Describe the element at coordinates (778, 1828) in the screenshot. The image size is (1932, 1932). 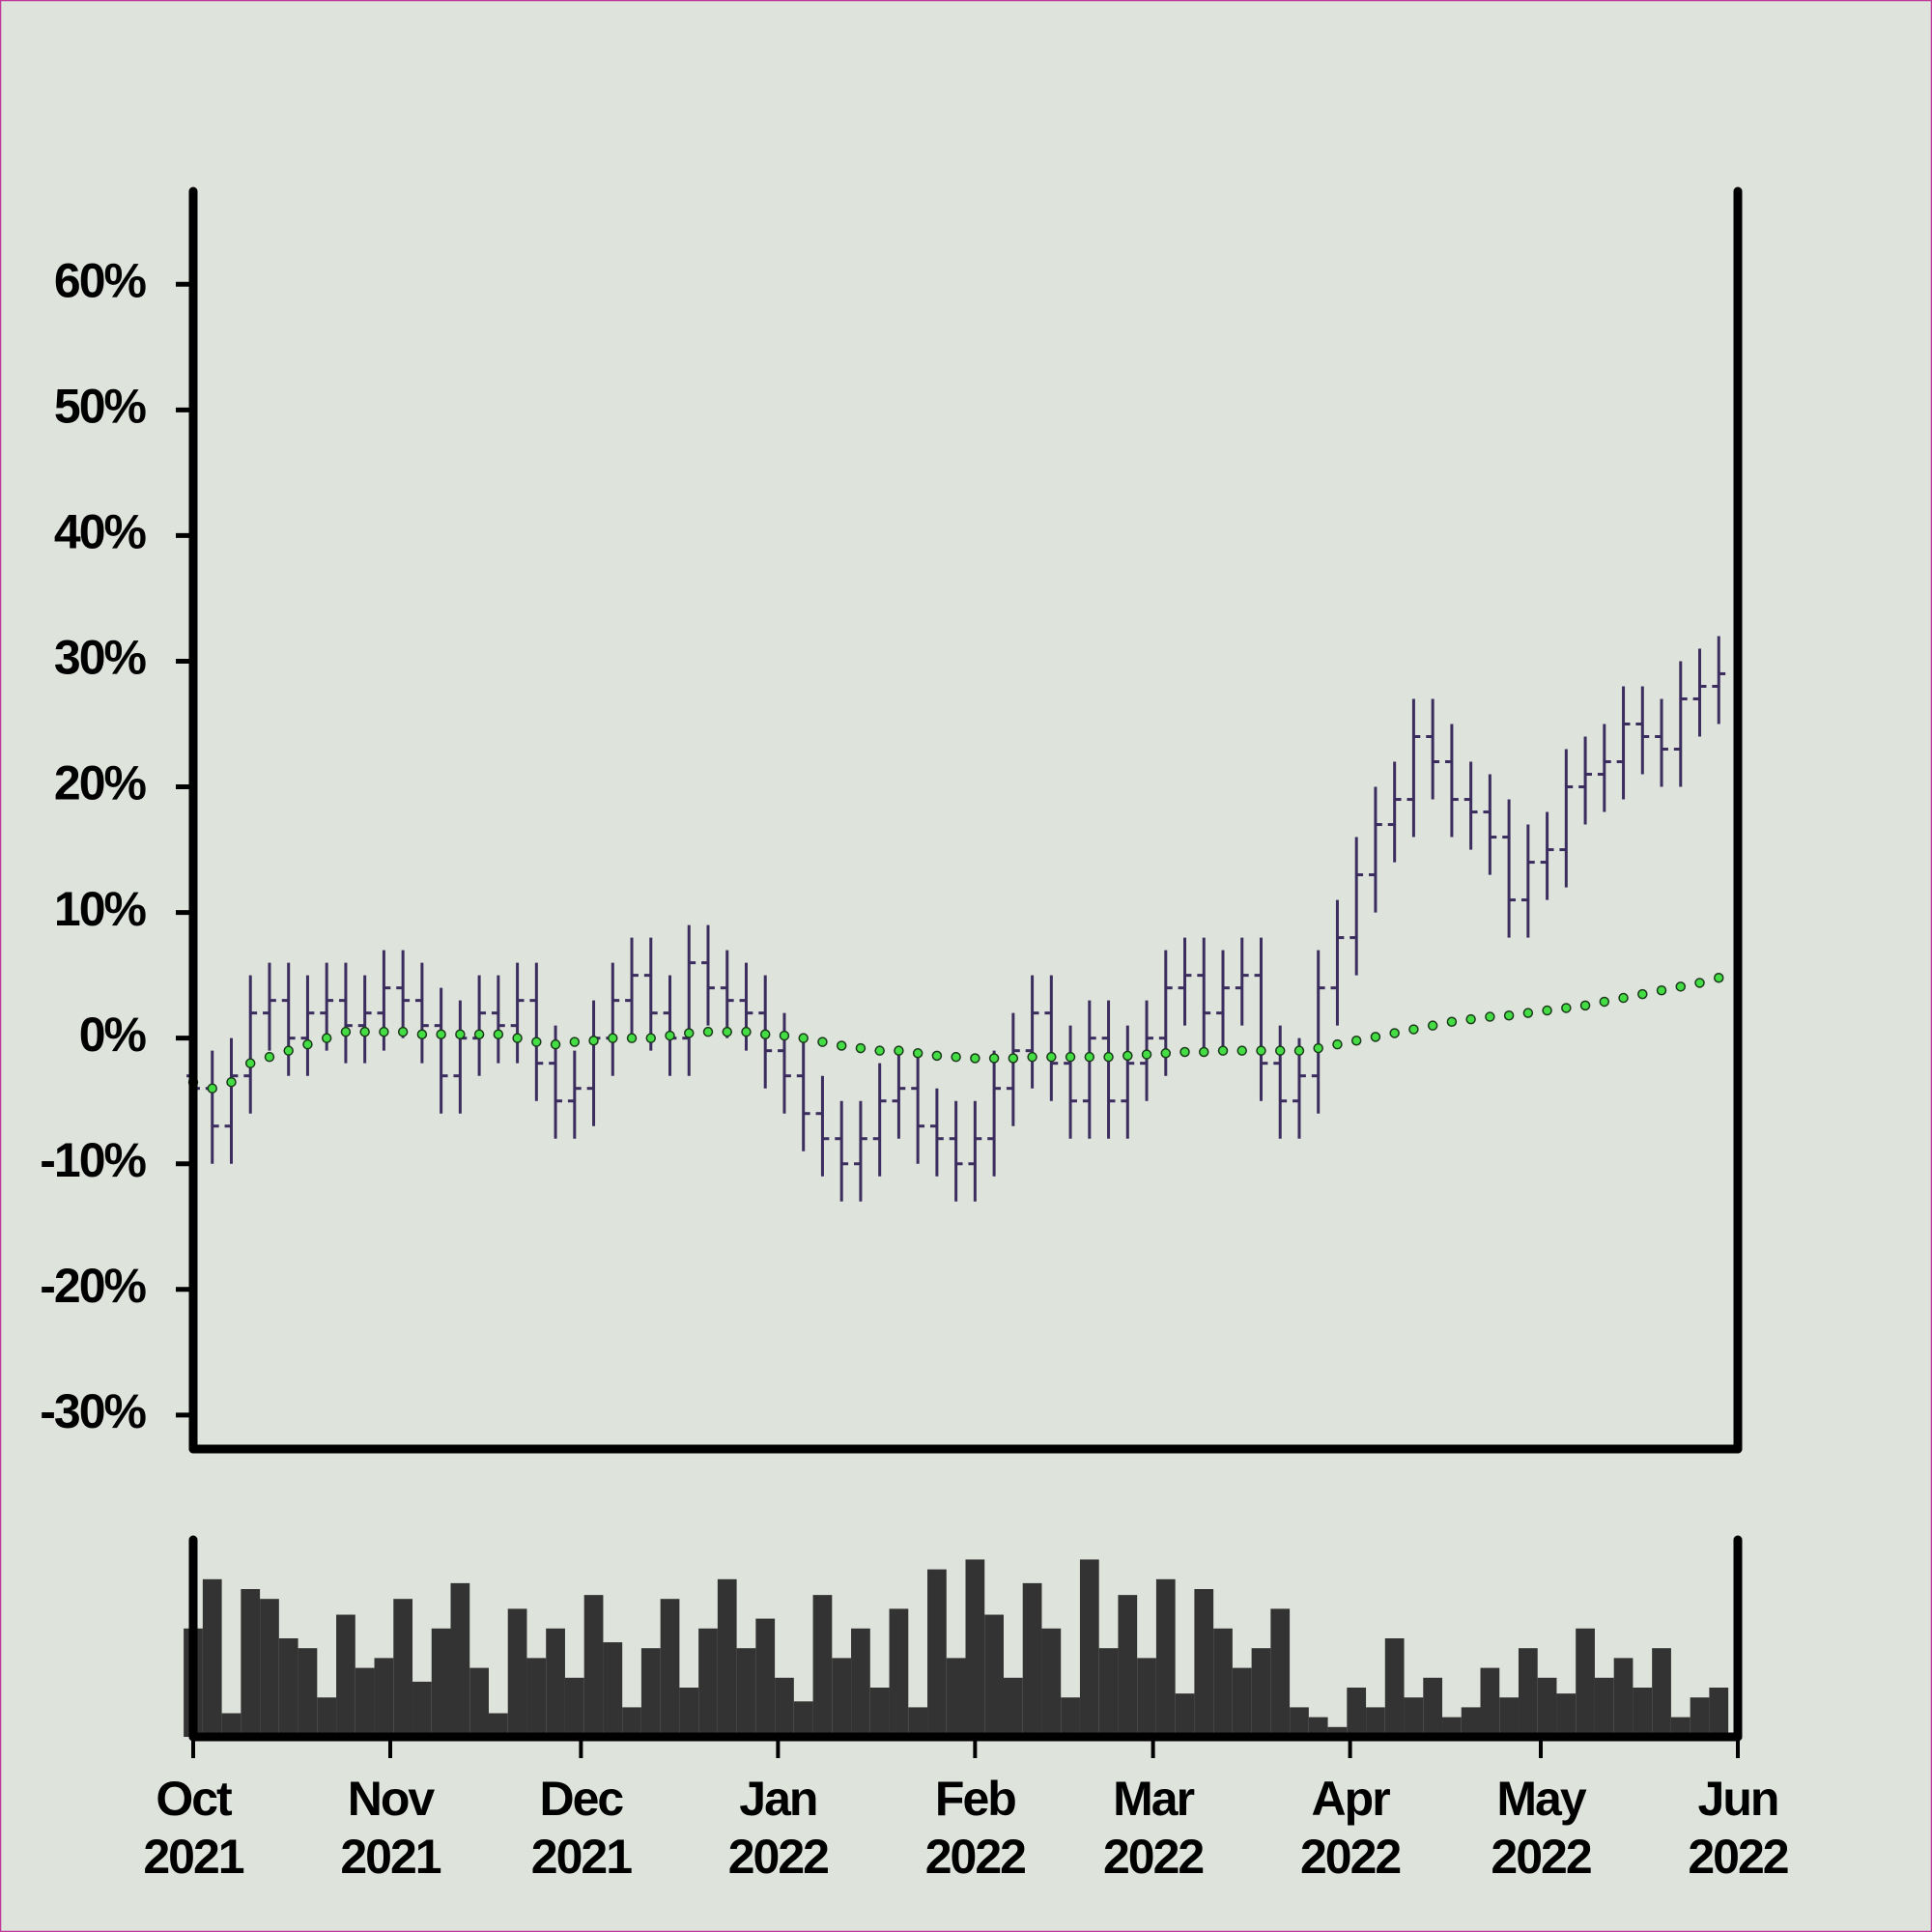
I see `x-tick-label: Jan 2022` at that location.